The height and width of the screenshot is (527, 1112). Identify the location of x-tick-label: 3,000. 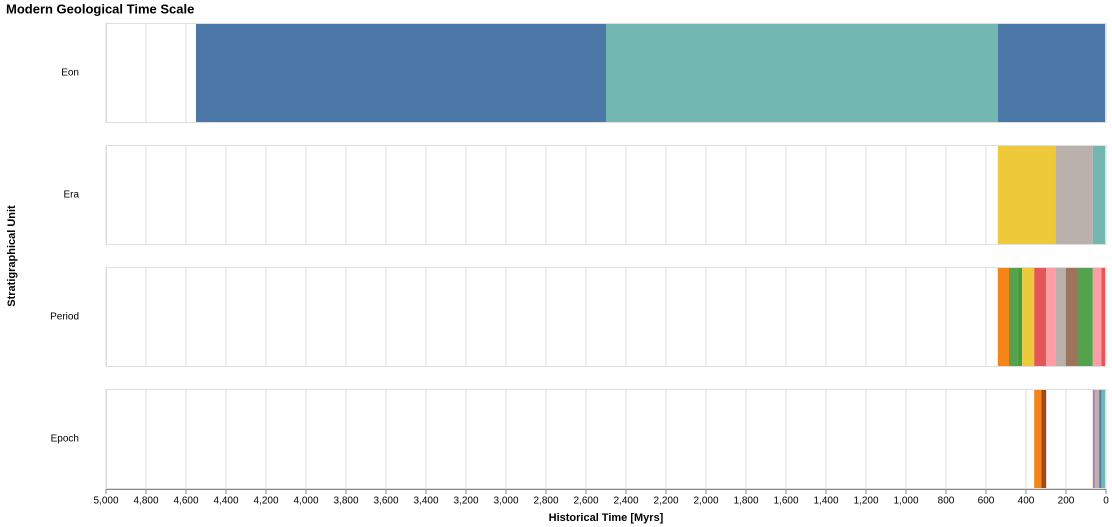
(505, 501).